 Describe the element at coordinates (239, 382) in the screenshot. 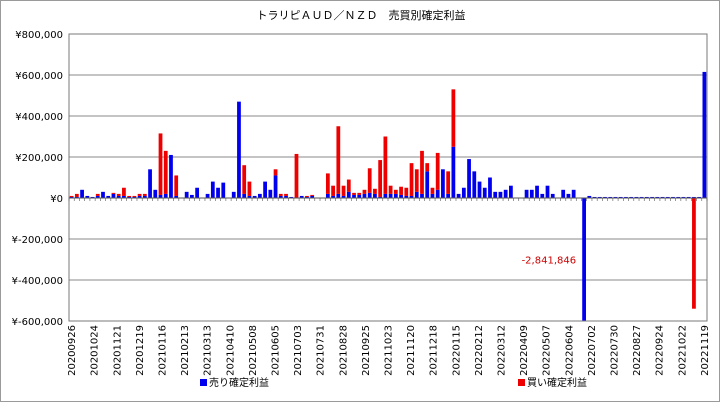

I see `legend-label-sell: 売り確定利益` at that location.